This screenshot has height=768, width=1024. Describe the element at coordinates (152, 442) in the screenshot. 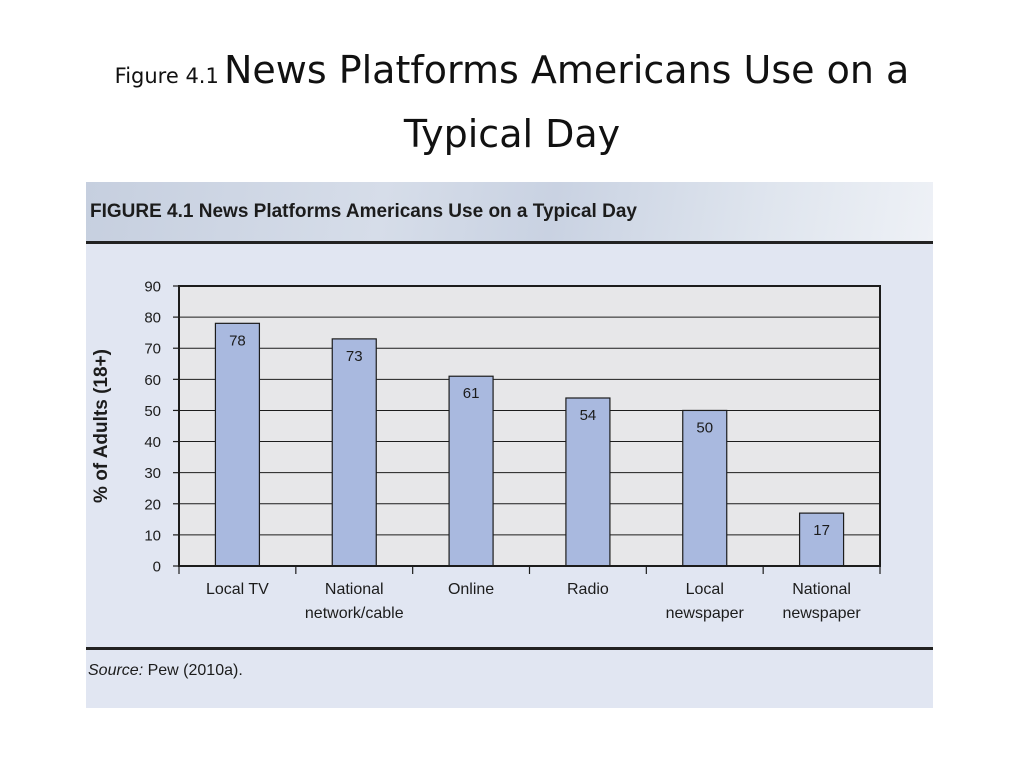

I see `y-tick-label: 40` at that location.